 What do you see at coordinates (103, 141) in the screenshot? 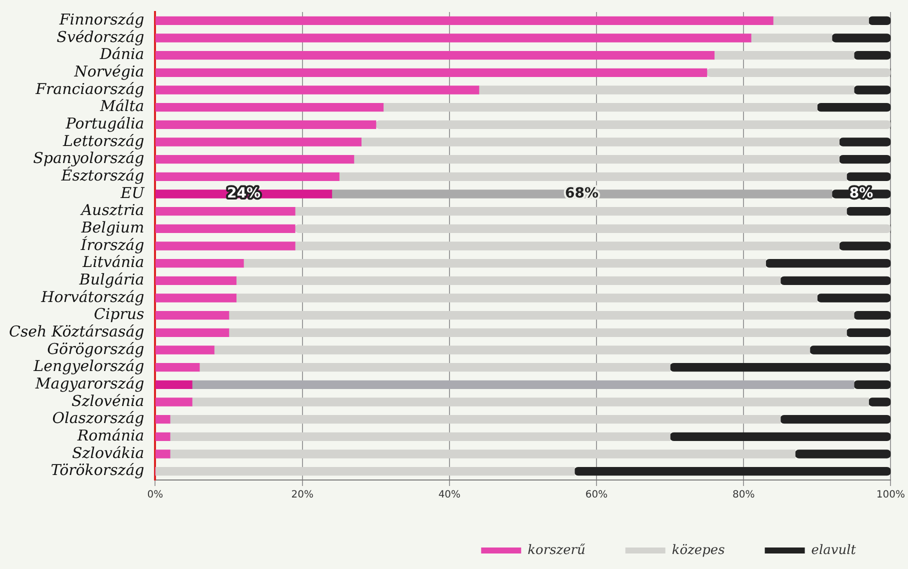
I see `y-tick-label: Lettország` at bounding box center [103, 141].